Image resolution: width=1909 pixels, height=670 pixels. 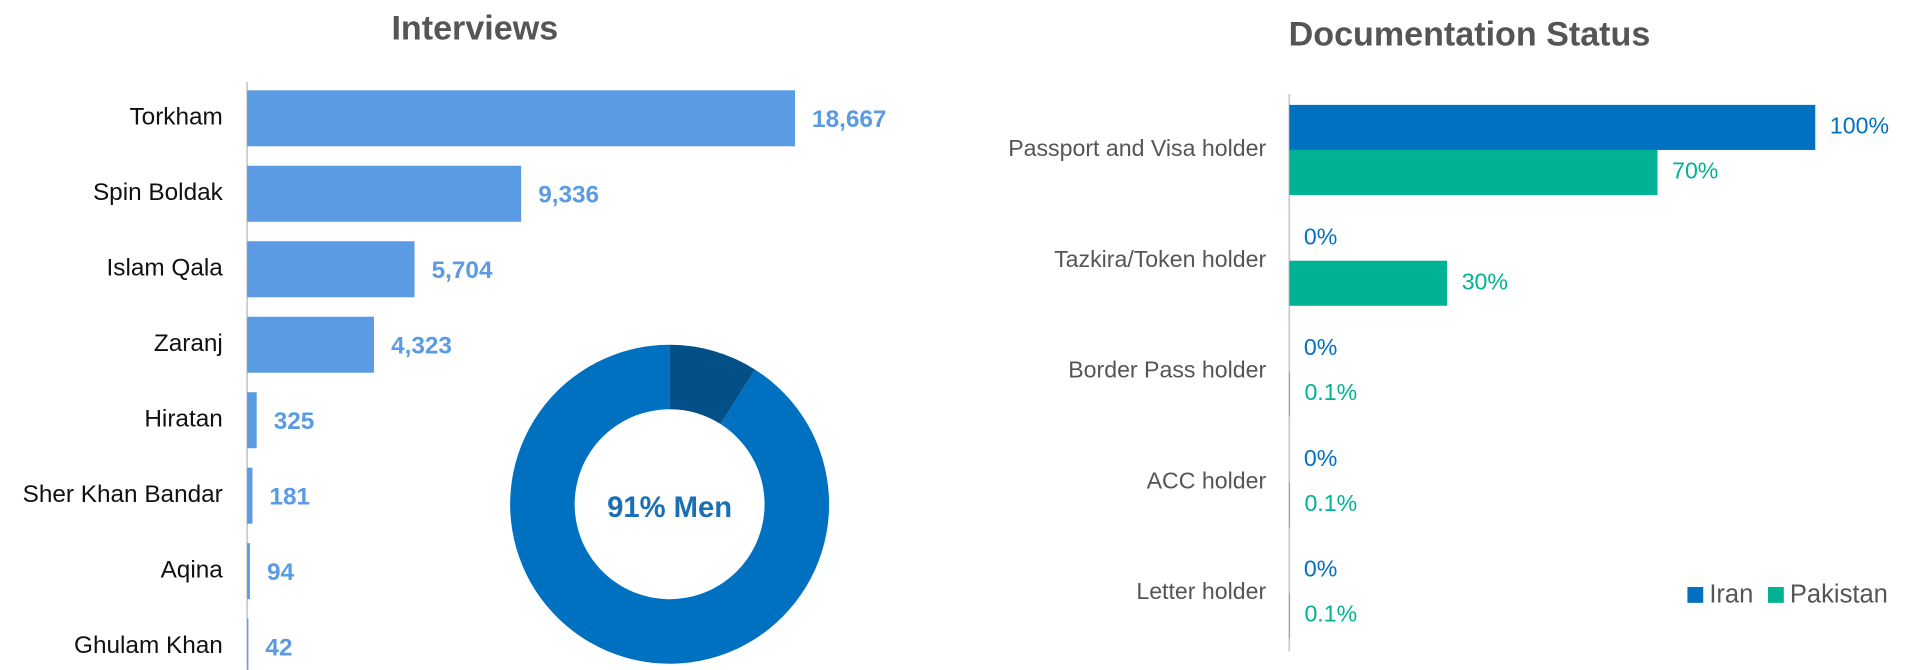 What do you see at coordinates (1731, 594) in the screenshot?
I see `legend-label: Iran` at bounding box center [1731, 594].